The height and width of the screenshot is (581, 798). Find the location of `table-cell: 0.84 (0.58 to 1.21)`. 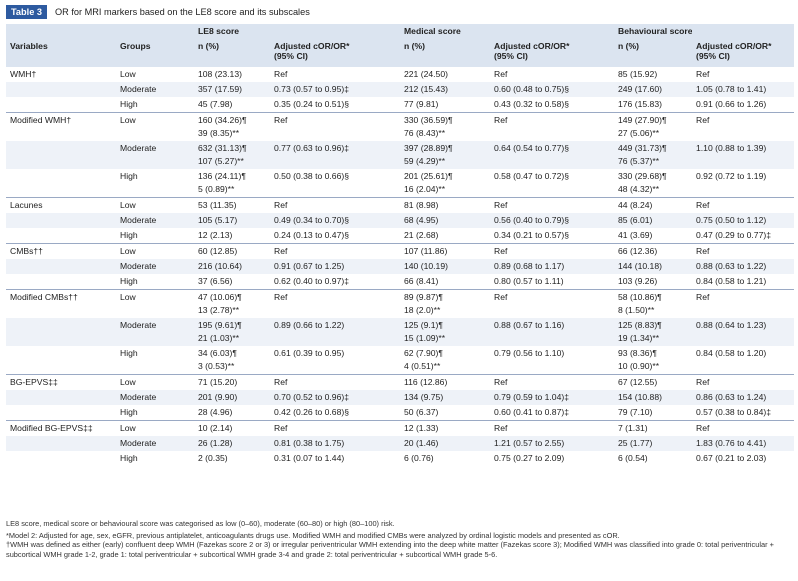

table-cell: 0.84 (0.58 to 1.21) is located at coordinates (731, 281).